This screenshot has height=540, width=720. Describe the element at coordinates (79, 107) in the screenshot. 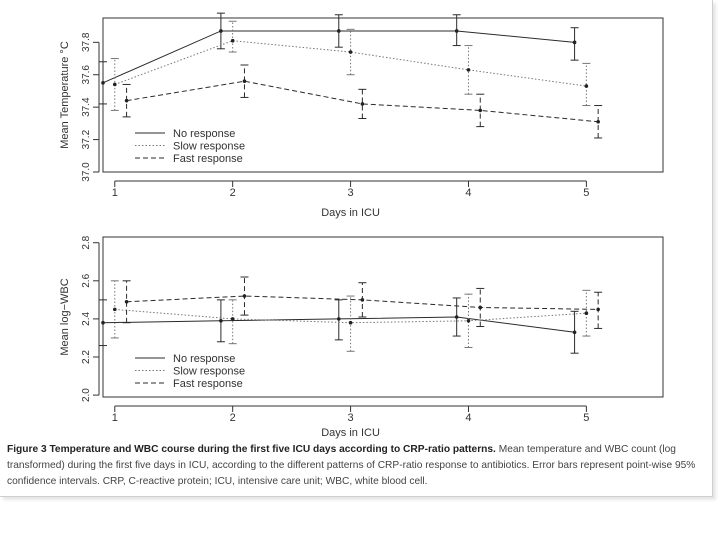

I see `y-axis: 37.0 37.2 37.4 37.6 37.8 Mean Temperature °C` at that location.